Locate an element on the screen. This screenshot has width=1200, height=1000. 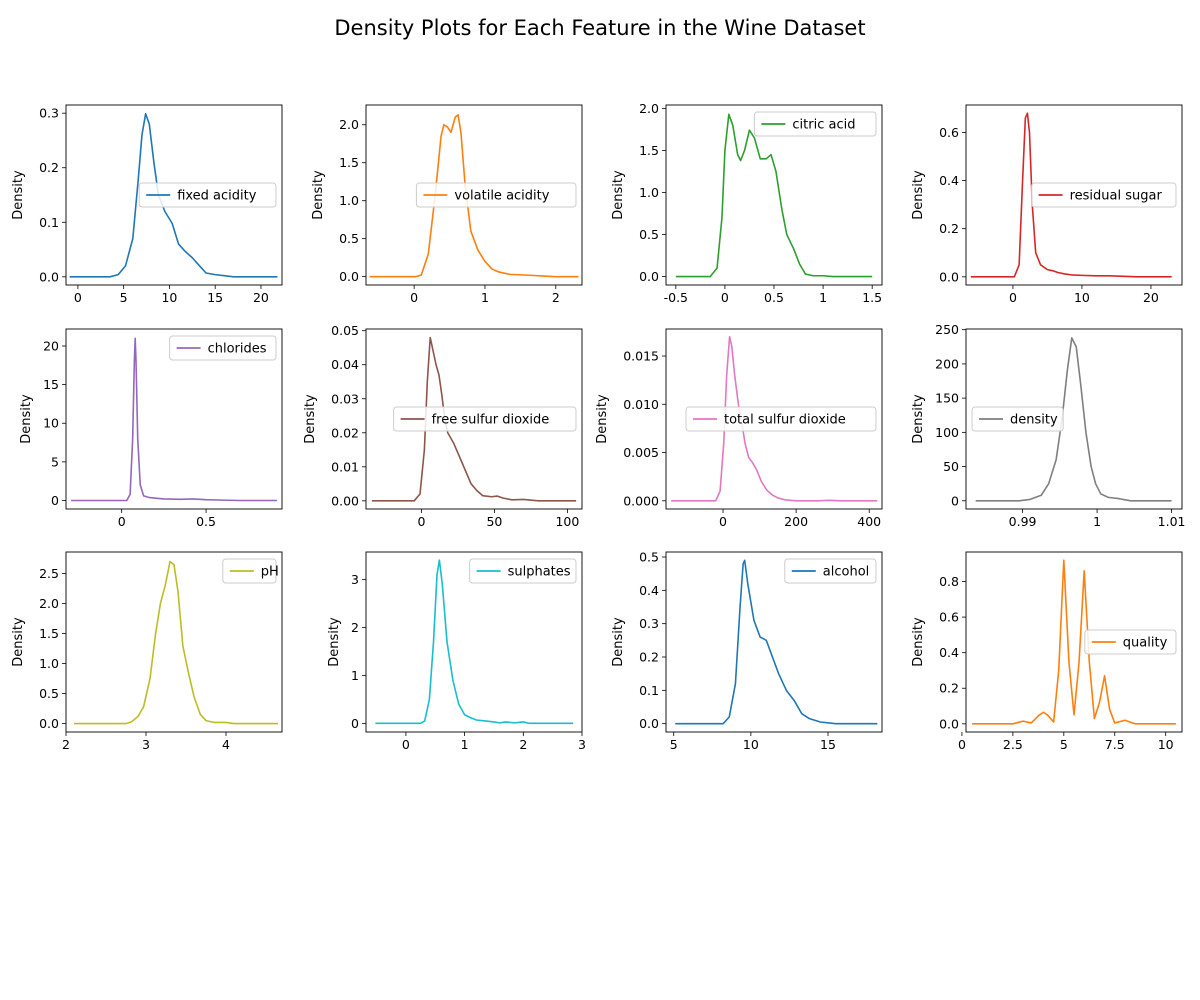
x-tick-label: 4 is located at coordinates (226, 744).